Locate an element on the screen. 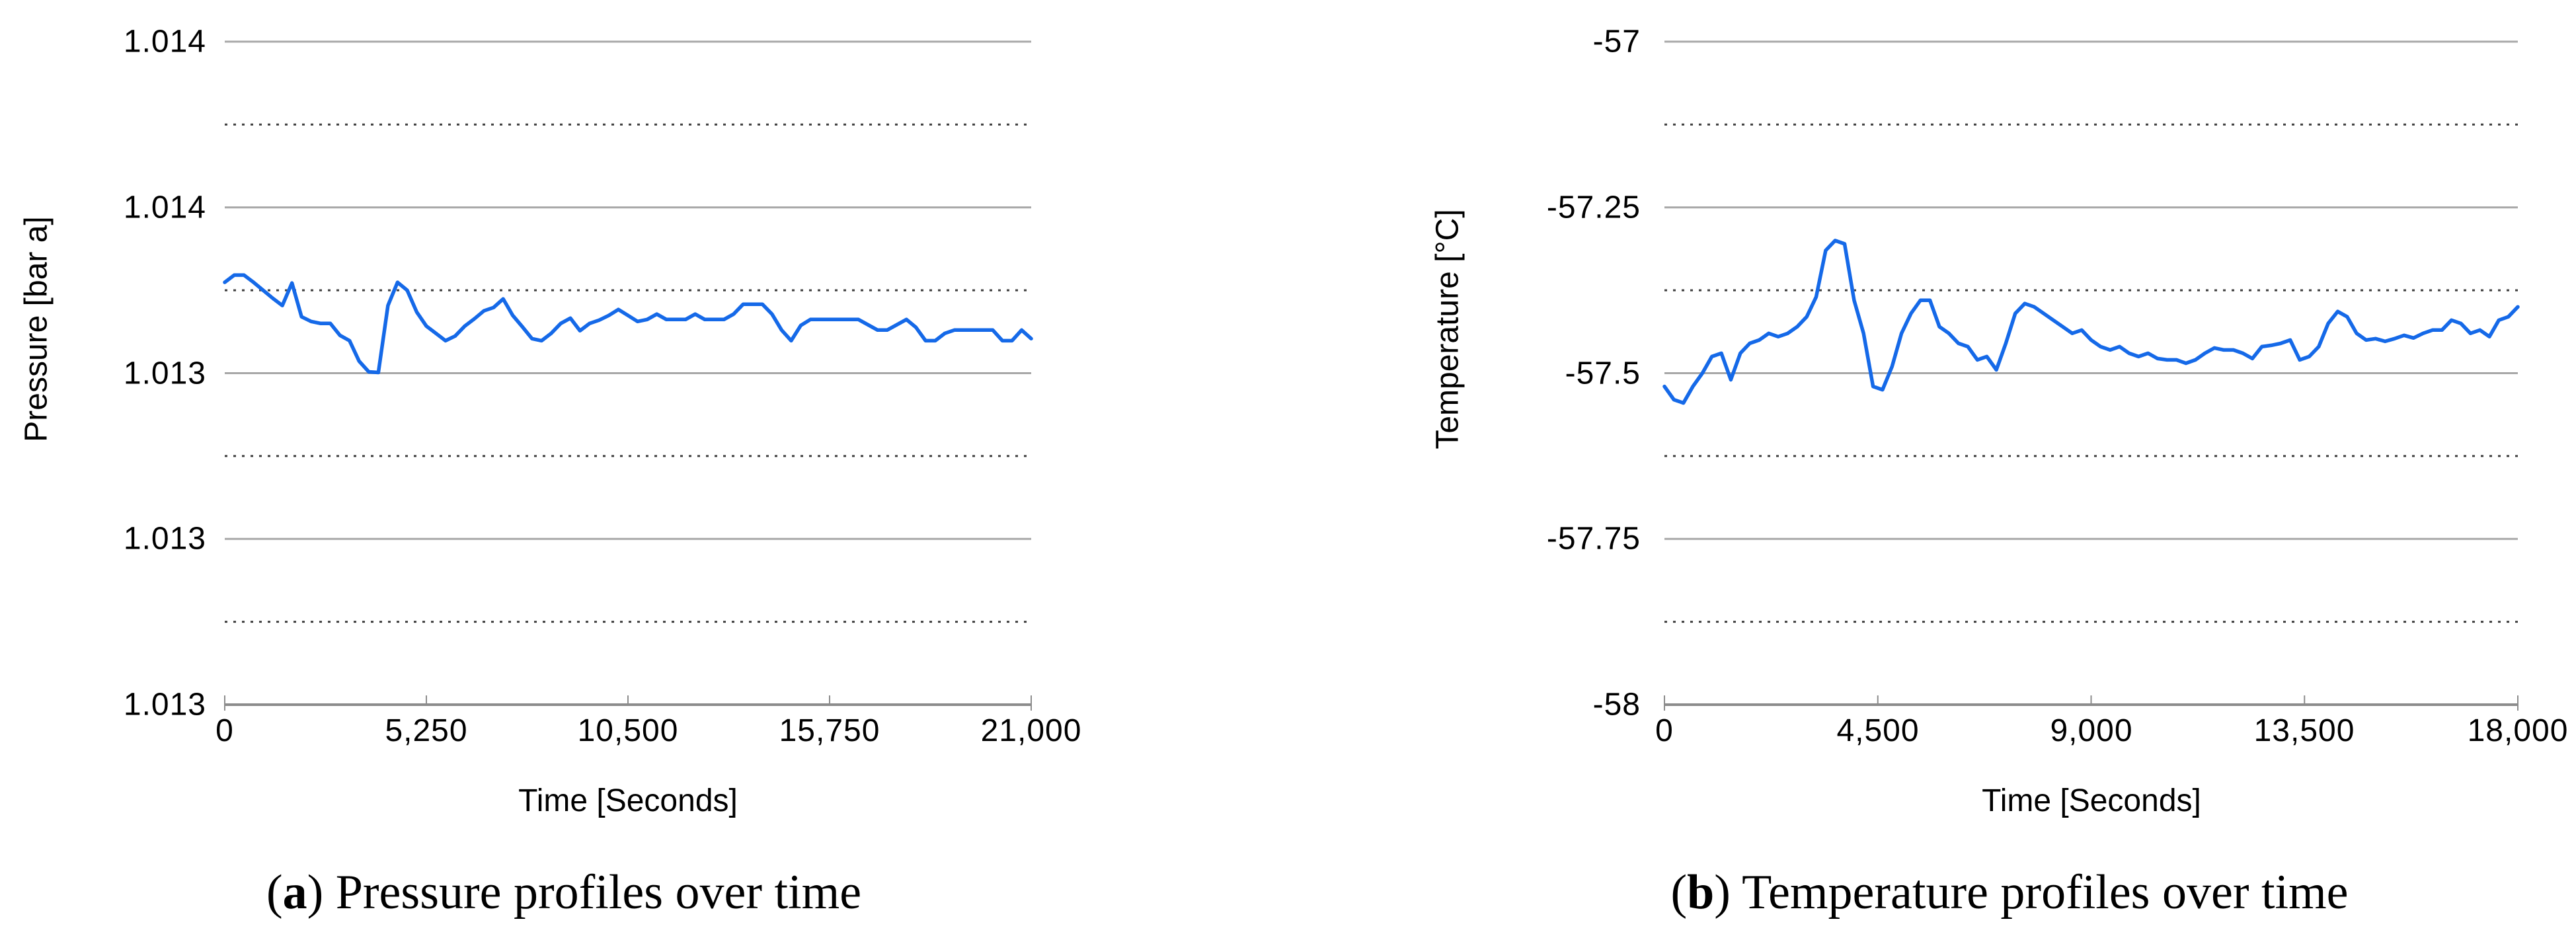  temperature-y-tick-label: -58 is located at coordinates (1616, 705).